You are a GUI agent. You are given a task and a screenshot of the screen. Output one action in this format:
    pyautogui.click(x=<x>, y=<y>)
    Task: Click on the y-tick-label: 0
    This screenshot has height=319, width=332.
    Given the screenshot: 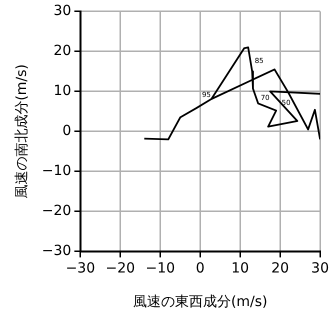 What is the action you would take?
    pyautogui.click(x=67, y=131)
    